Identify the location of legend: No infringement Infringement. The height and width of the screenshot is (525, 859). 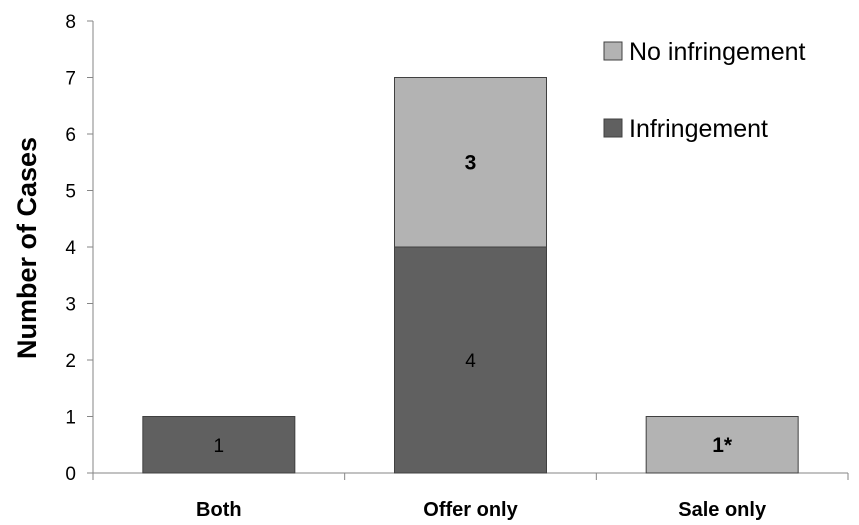
(704, 90).